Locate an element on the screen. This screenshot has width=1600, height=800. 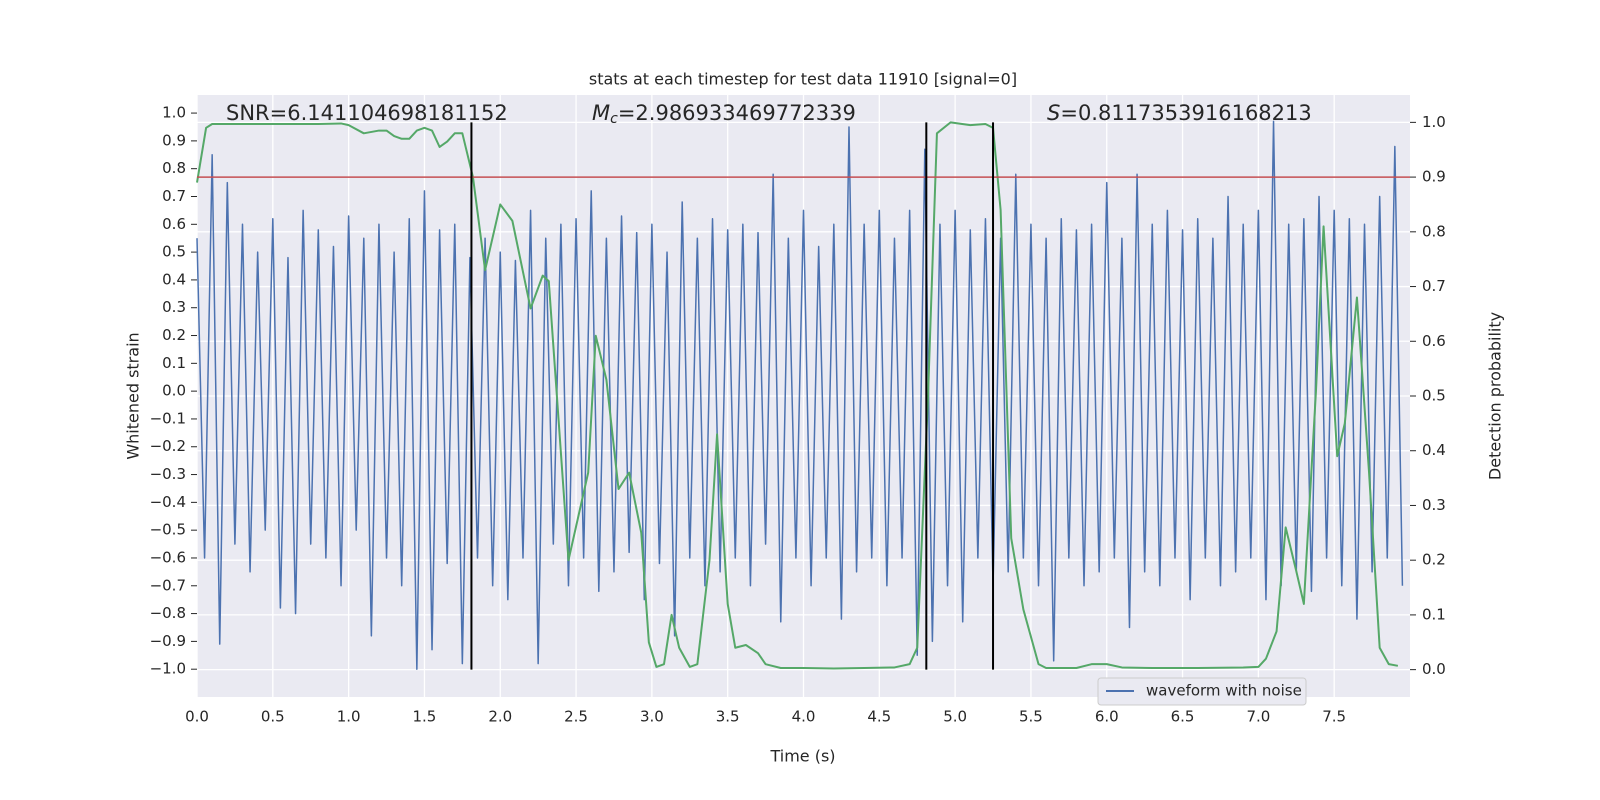
y-tick-label: −0.6 is located at coordinates (168, 557).